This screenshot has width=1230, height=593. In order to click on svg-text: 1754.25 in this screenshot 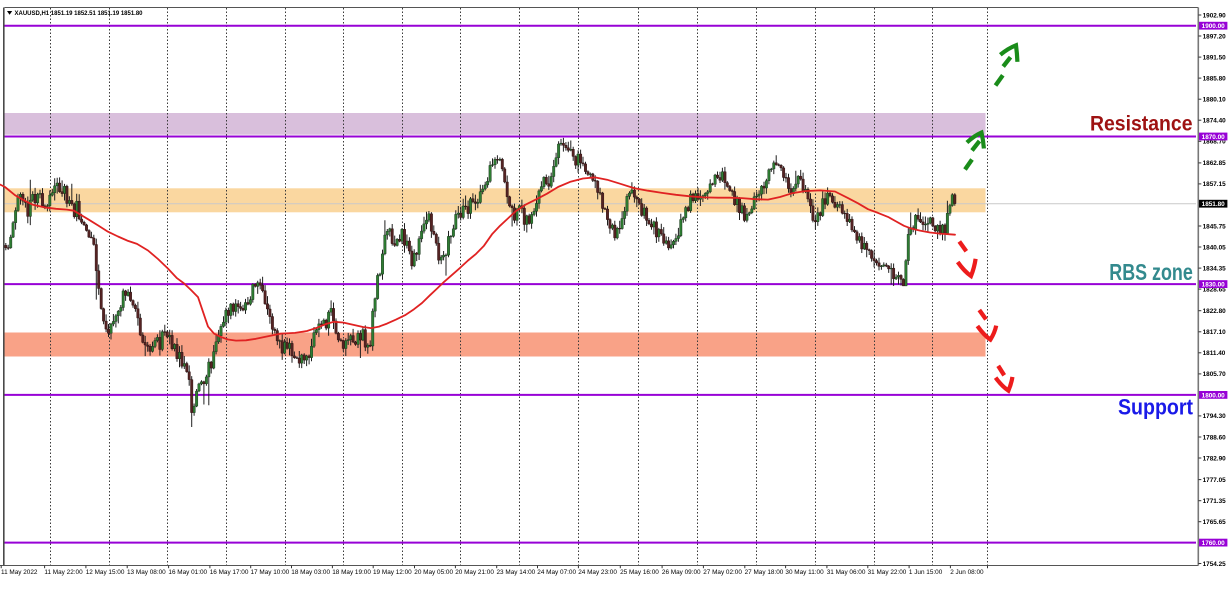, I will do `click(1215, 564)`.